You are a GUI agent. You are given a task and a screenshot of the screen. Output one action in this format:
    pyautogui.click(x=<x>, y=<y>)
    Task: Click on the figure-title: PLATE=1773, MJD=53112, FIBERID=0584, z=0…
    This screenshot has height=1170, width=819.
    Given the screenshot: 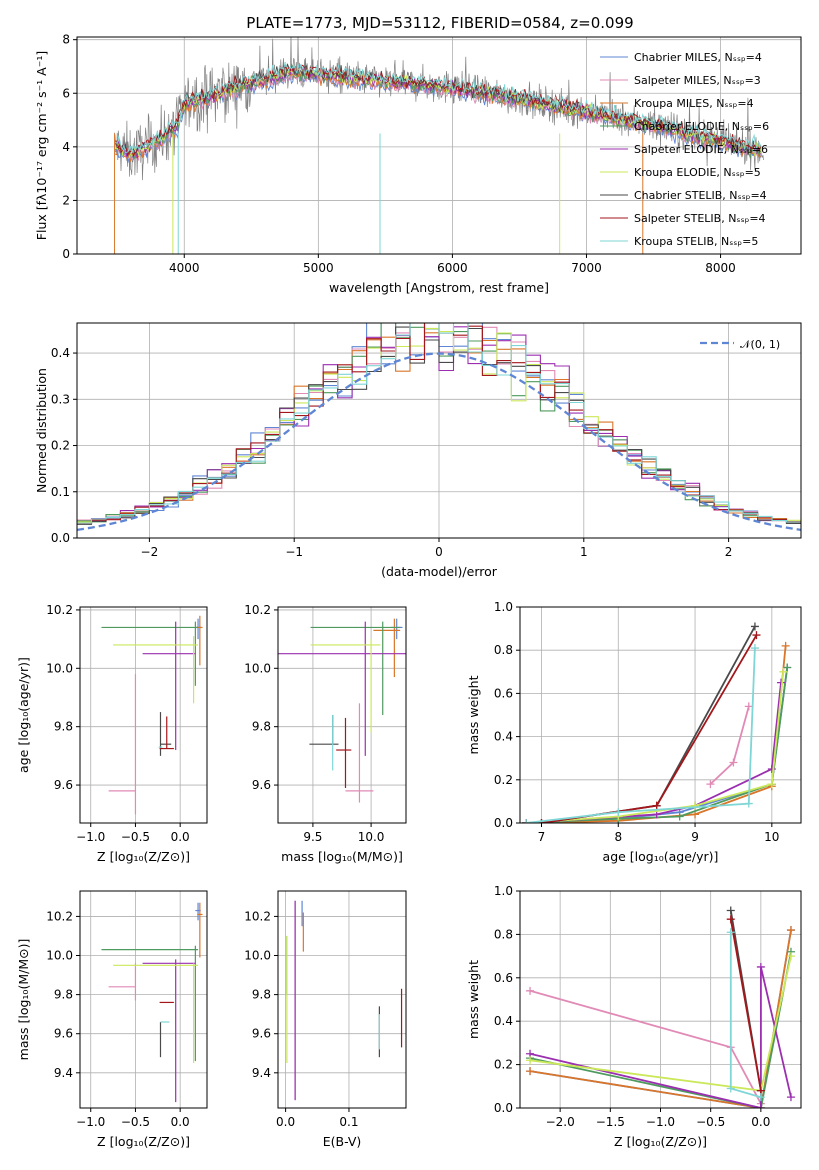 What is the action you would take?
    pyautogui.click(x=439, y=23)
    